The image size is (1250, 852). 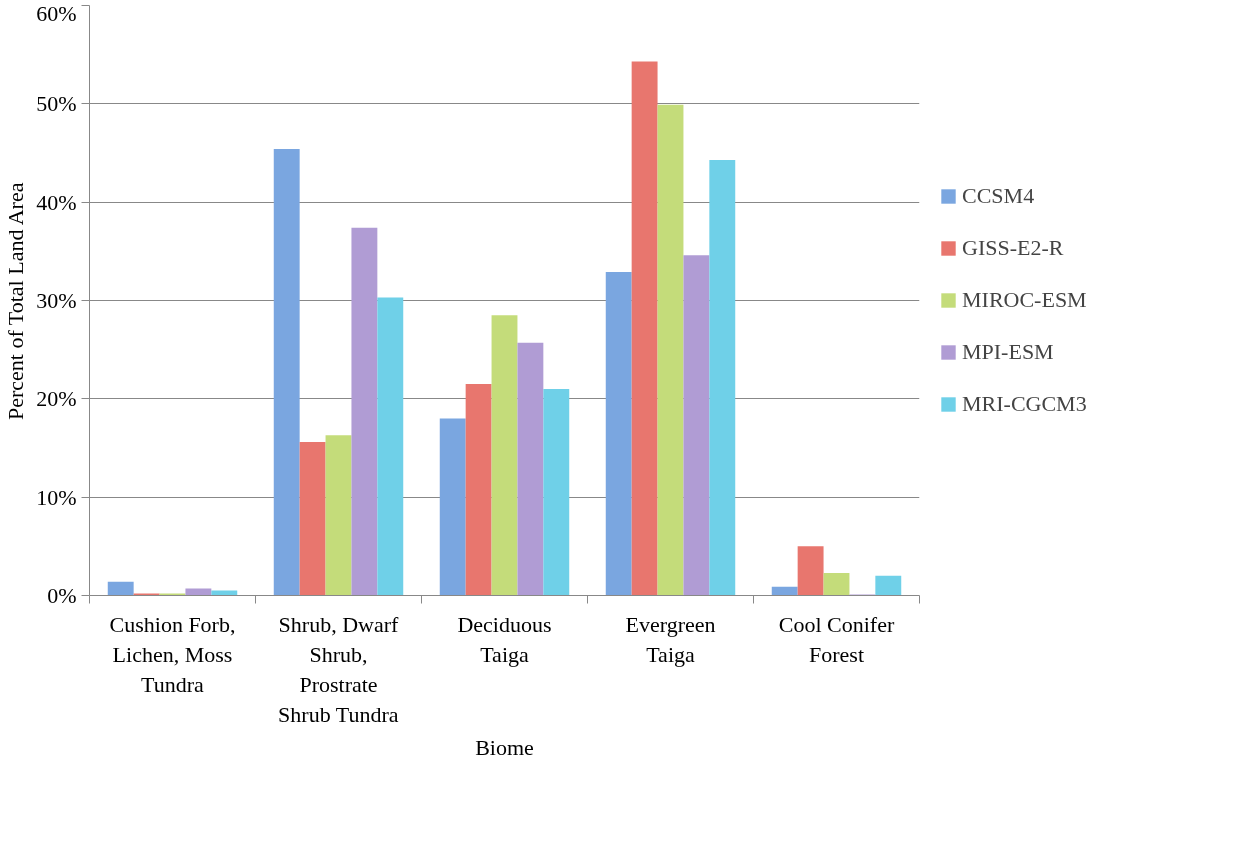 I want to click on x-tick-label: Deciduous Taiga, so click(x=504, y=639).